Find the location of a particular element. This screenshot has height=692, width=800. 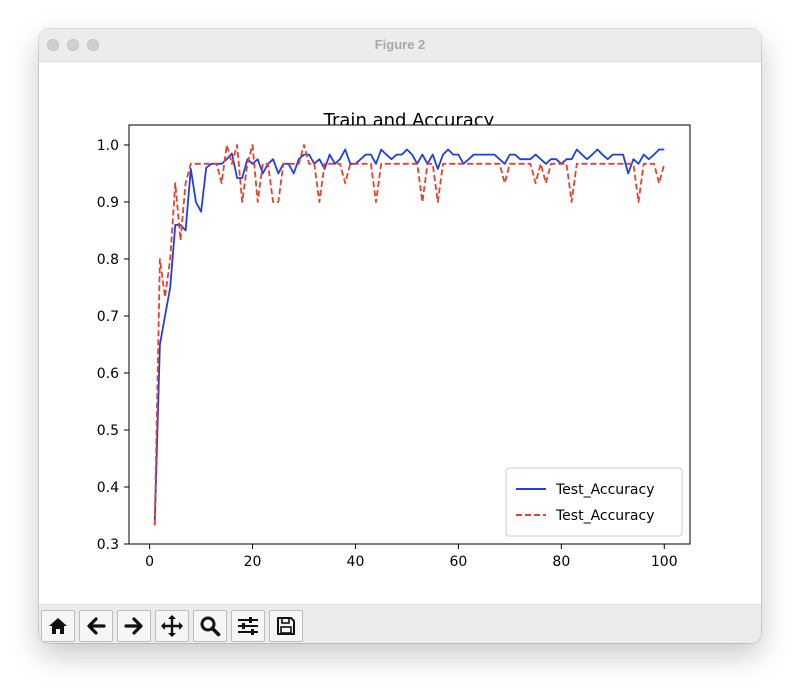

x-tick-label: 60 is located at coordinates (458, 562).